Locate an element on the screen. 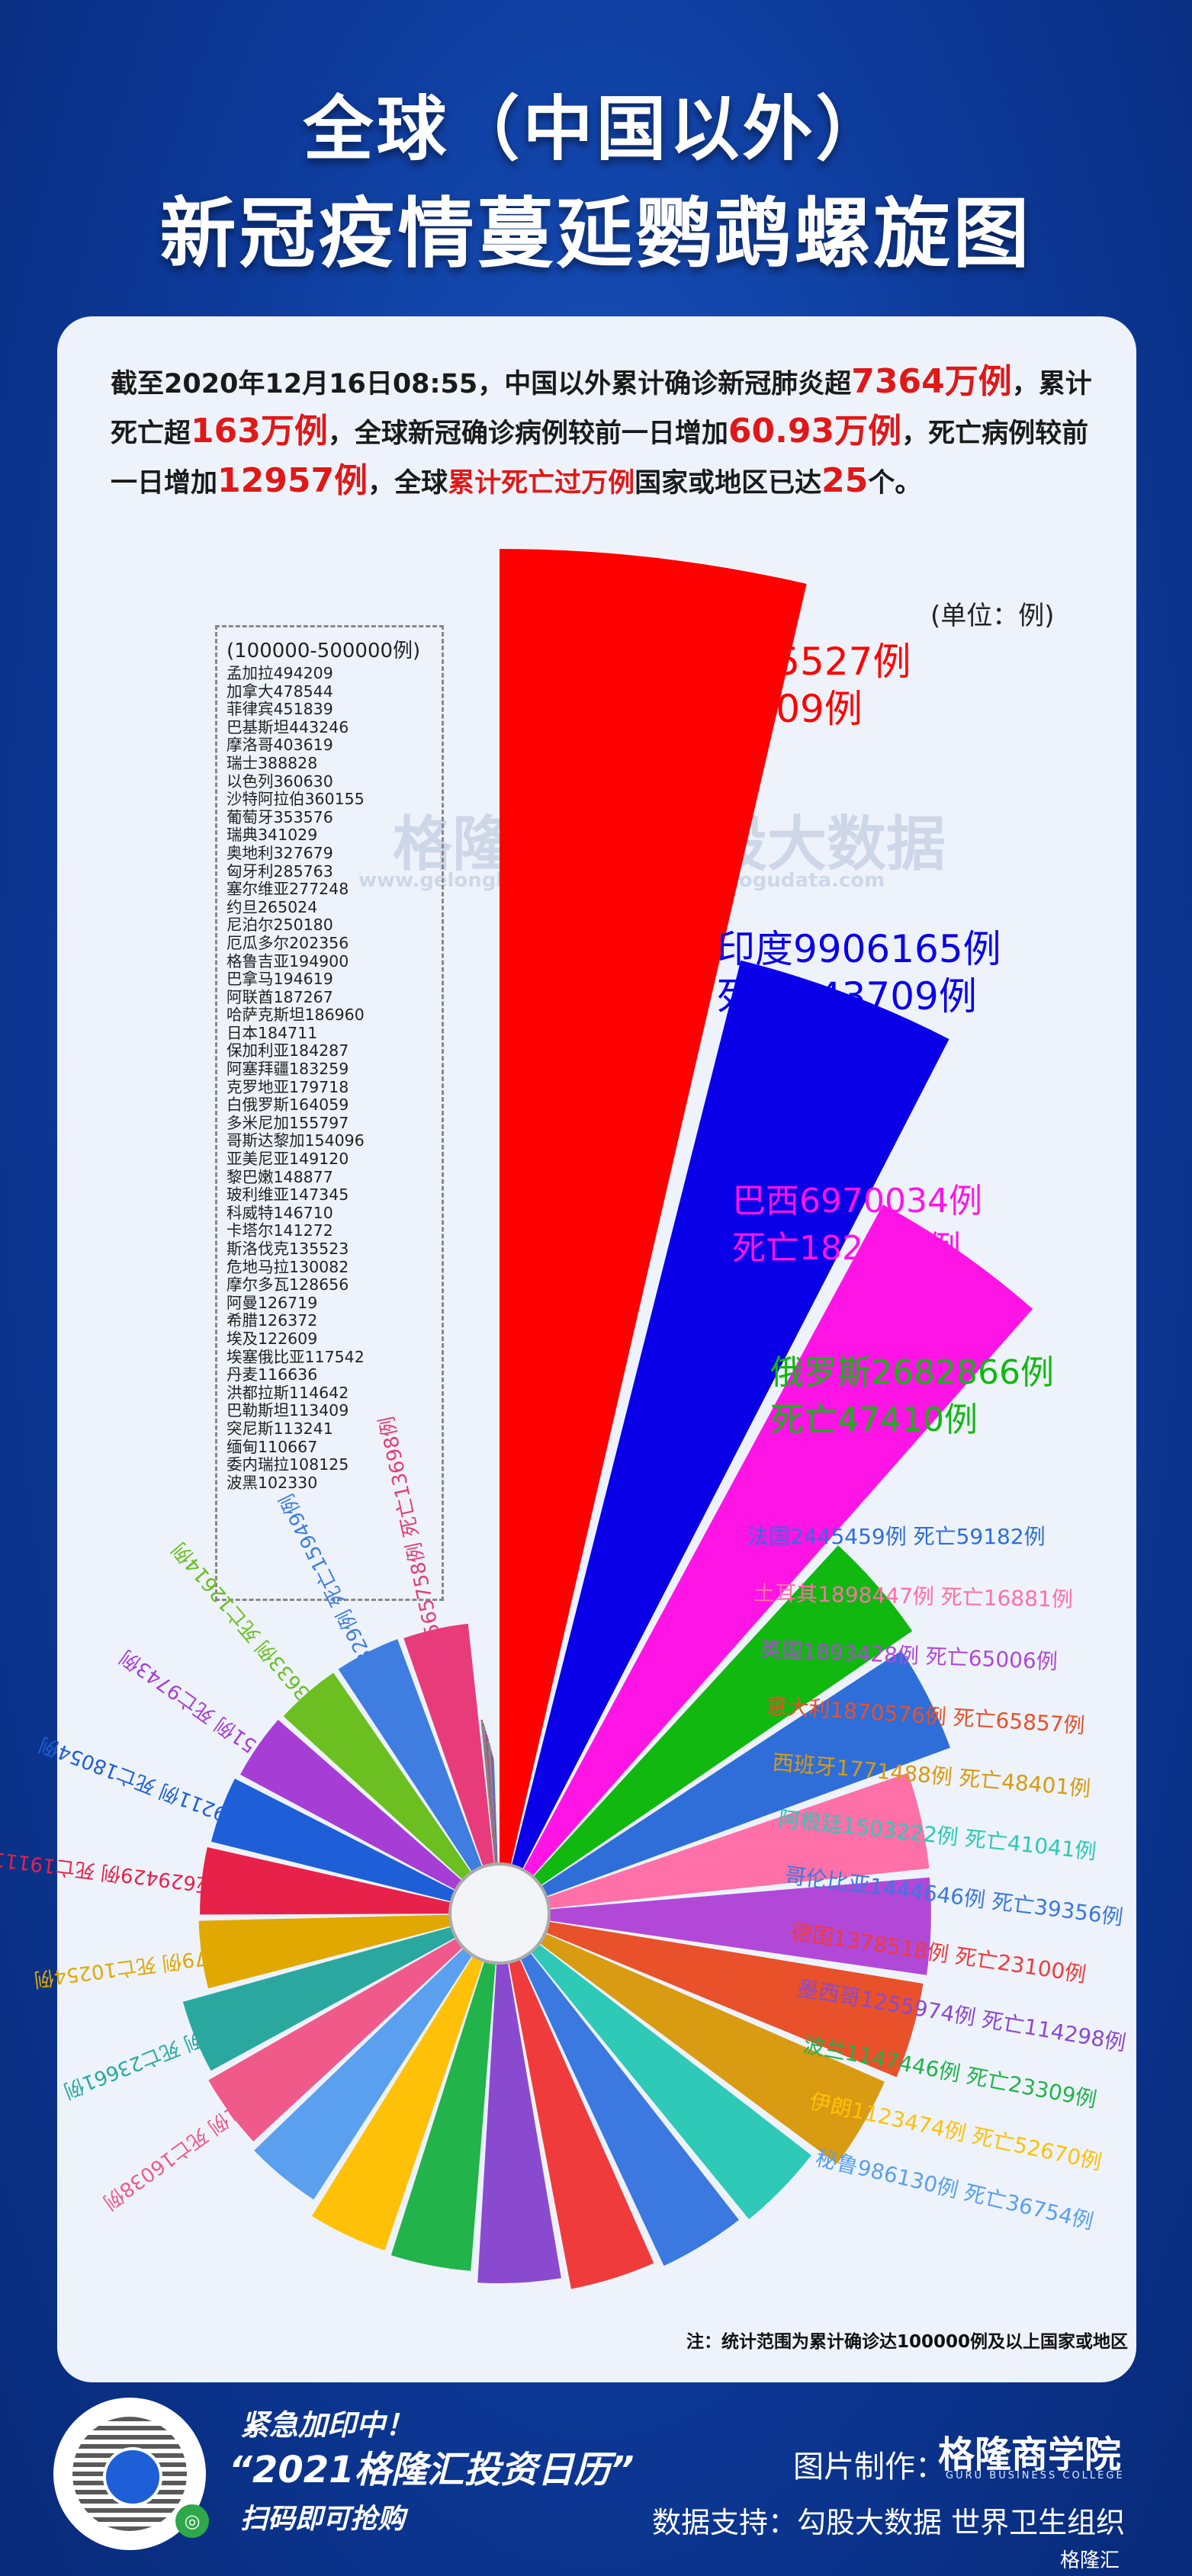  other-country-item: 卡塔尔141272 is located at coordinates (280, 1230).